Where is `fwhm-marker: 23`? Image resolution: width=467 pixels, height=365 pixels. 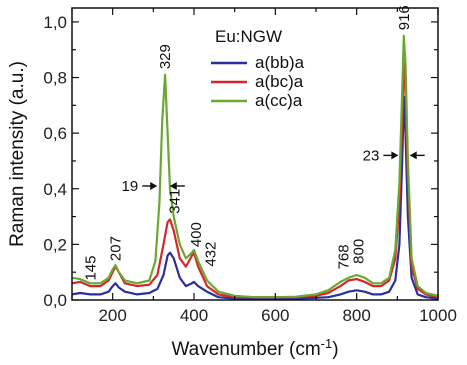
fwhm-marker: 23 is located at coordinates (394, 155).